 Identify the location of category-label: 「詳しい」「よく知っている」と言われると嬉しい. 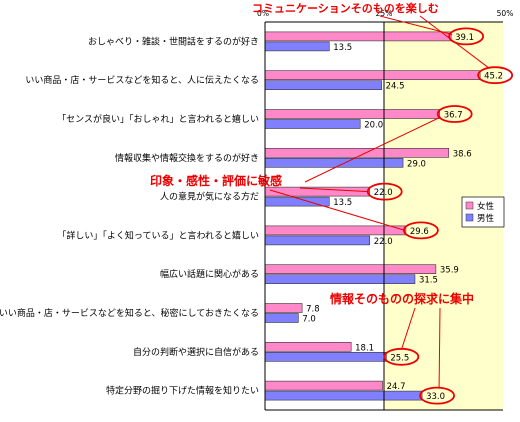
(158, 235).